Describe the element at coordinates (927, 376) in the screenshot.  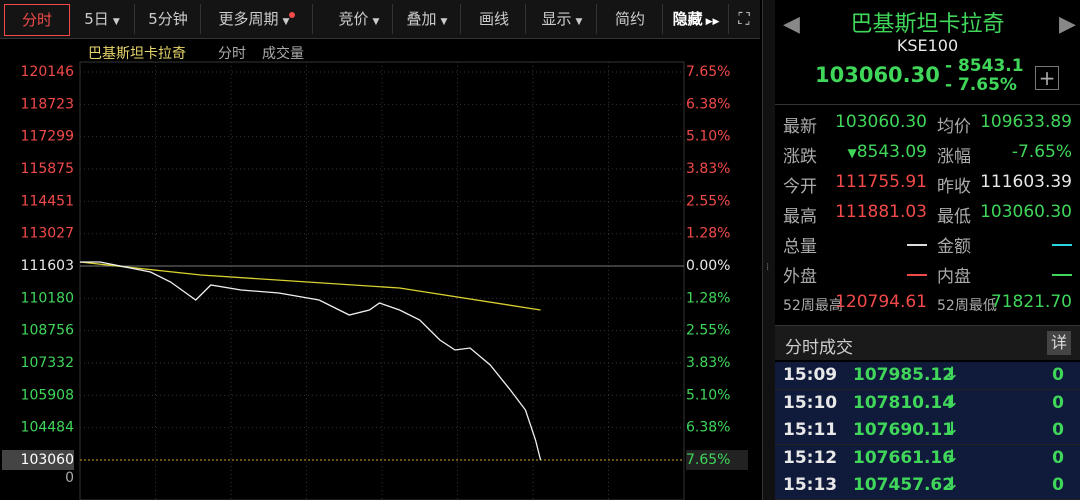
I see `trade-row: 15:09 107985.12 ↓ 0` at that location.